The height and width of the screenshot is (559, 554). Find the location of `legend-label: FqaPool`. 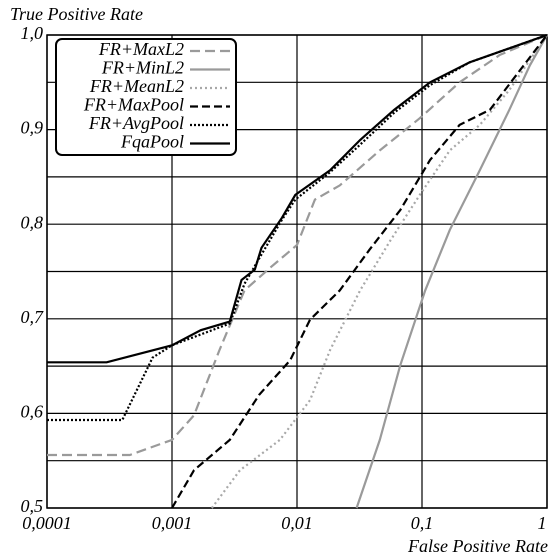

legend-label: FqaPool is located at coordinates (152, 142).